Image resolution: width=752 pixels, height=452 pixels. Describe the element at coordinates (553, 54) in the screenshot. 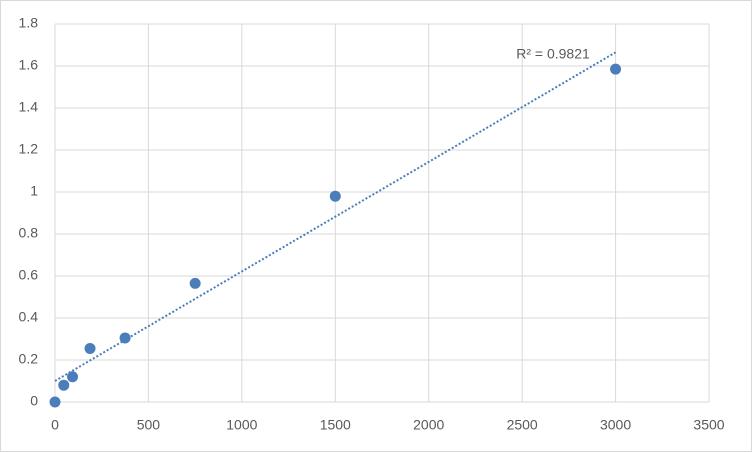

I see `annotation: R² = 0.9821` at that location.